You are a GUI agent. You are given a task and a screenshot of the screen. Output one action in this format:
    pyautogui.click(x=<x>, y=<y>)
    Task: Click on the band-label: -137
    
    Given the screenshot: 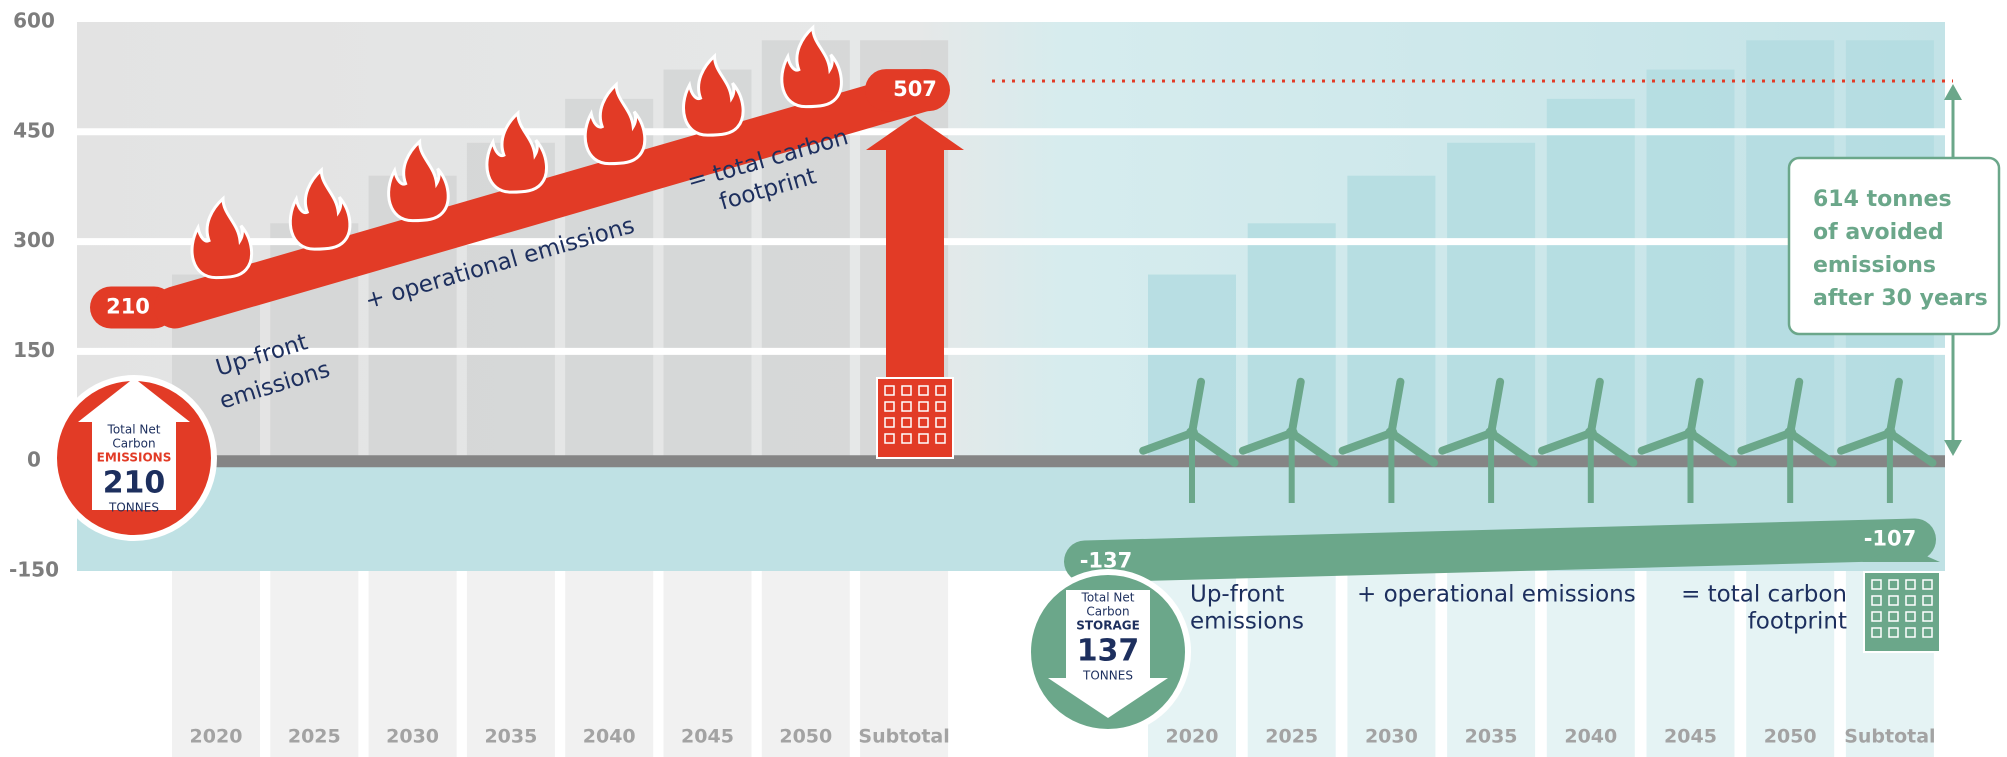 What is the action you would take?
    pyautogui.click(x=1106, y=560)
    